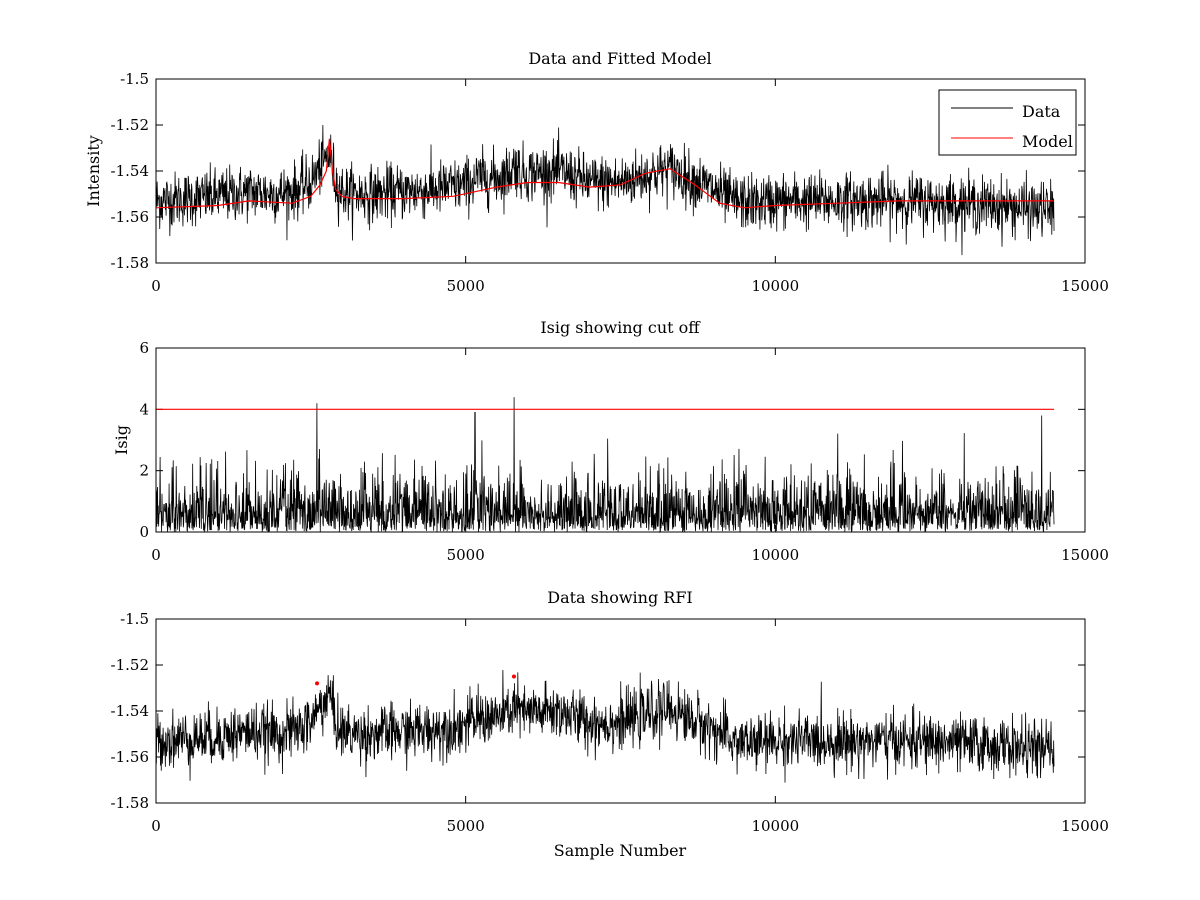 Image resolution: width=1200 pixels, height=900 pixels. What do you see at coordinates (619, 58) in the screenshot?
I see `panel-1-title: Data and Fitted Model` at bounding box center [619, 58].